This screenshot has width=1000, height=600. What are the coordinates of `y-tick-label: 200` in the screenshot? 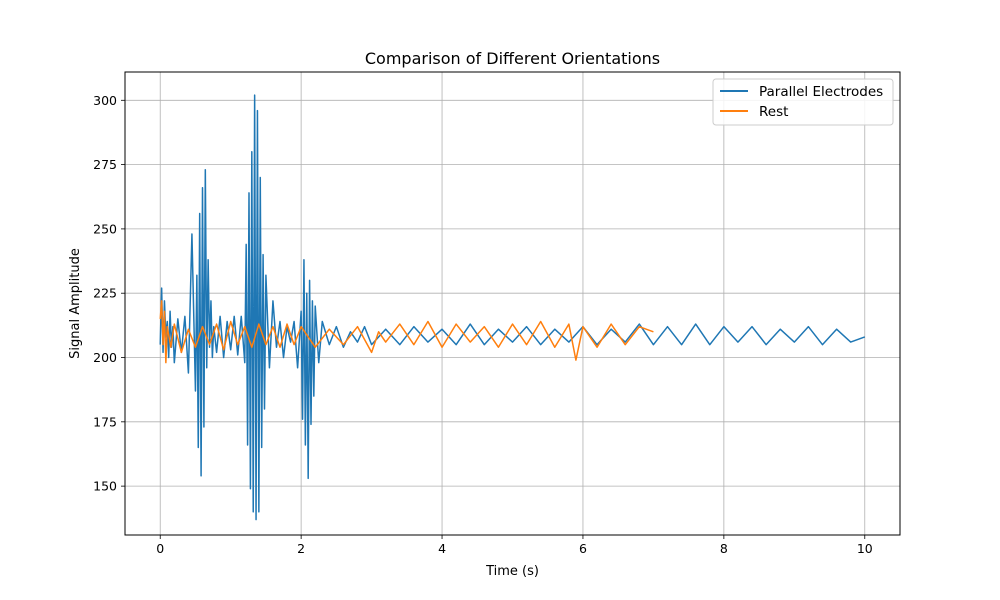 It's located at (105, 357).